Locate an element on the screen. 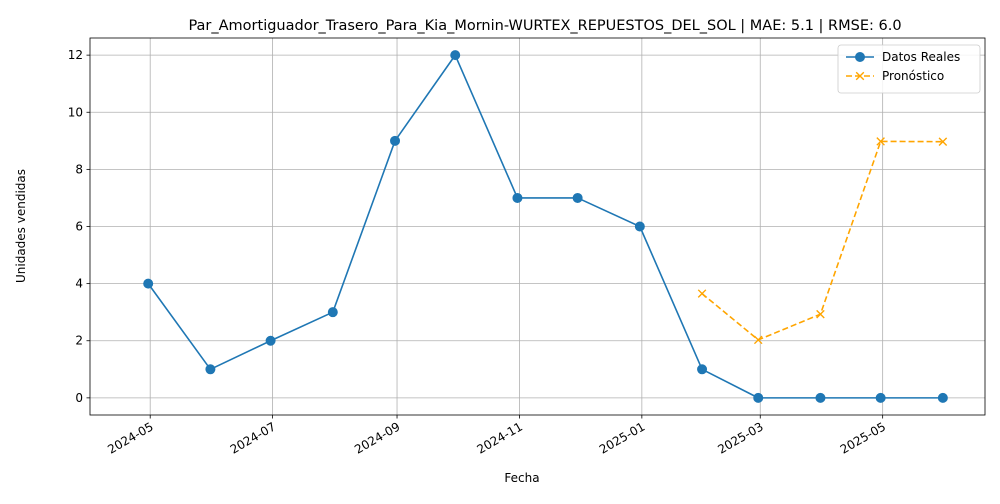  x-tick-label: 2025-05 is located at coordinates (863, 437).